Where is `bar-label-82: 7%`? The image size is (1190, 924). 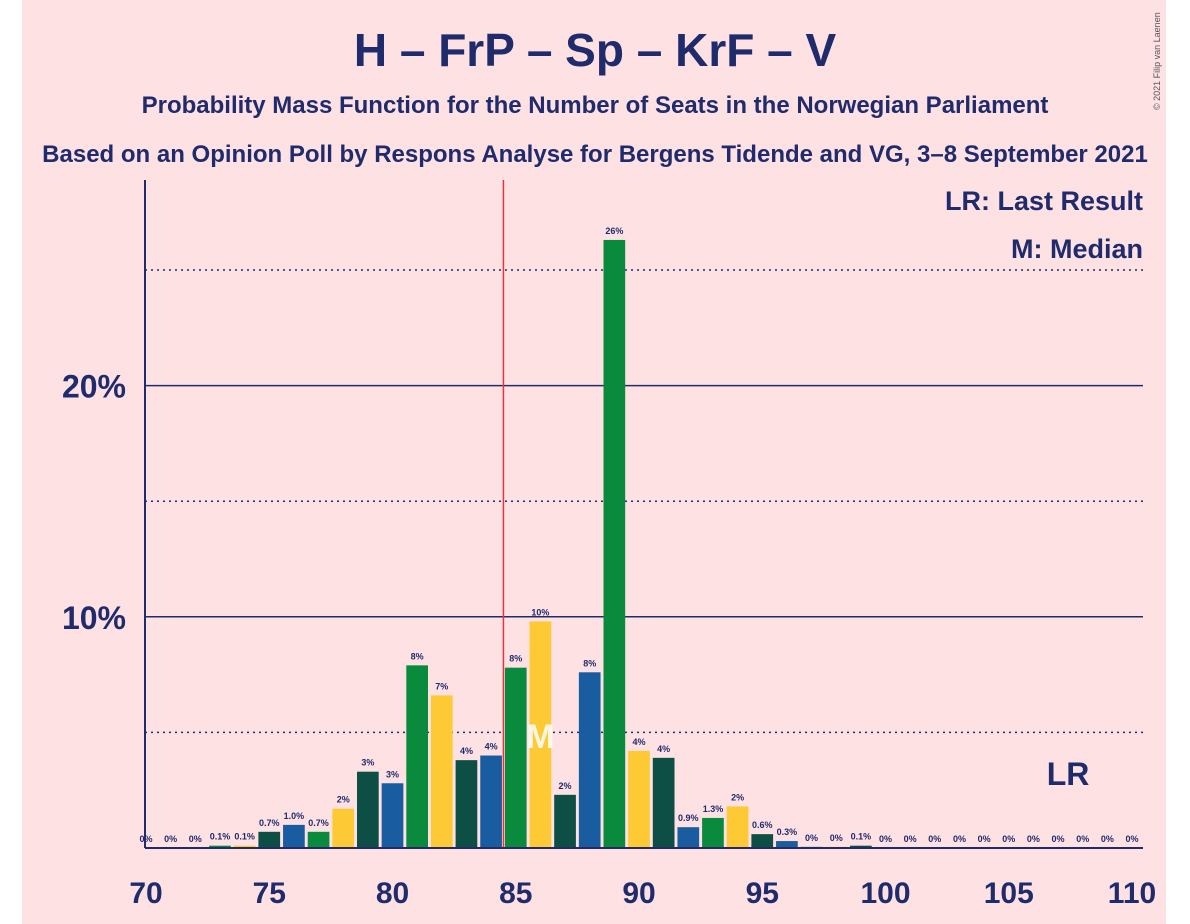
bar-label-82: 7% is located at coordinates (441, 686).